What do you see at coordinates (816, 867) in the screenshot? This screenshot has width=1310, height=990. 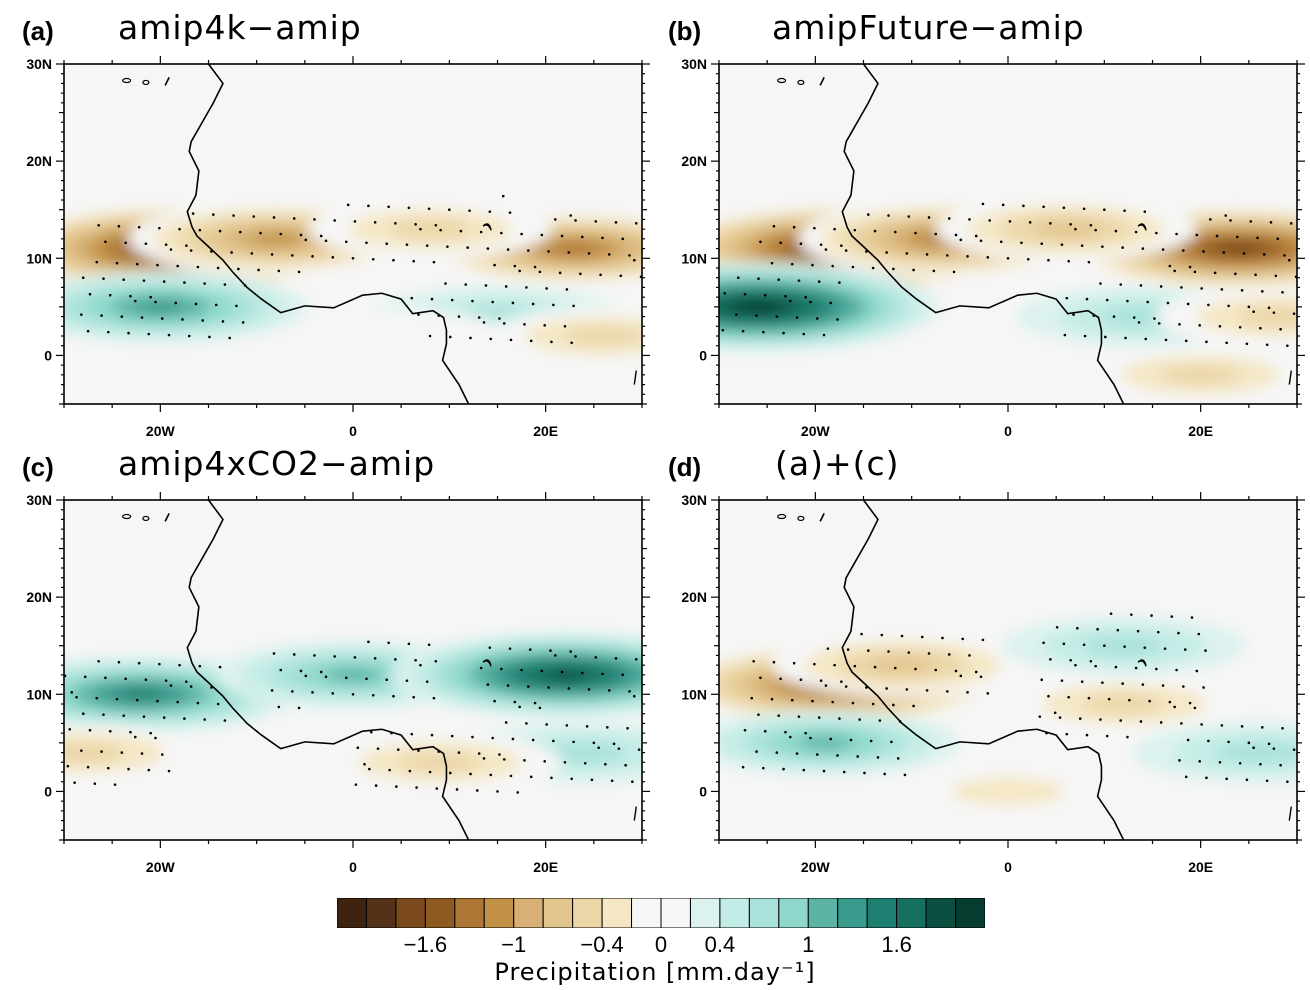 I see `x-tick-label: 20W` at bounding box center [816, 867].